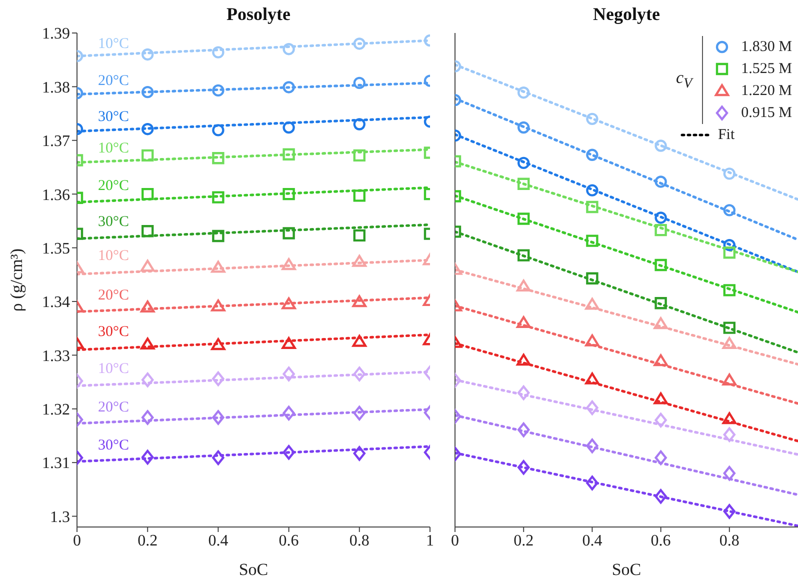 The width and height of the screenshot is (798, 579). I want to click on legend-label: 1.525 M, so click(766, 69).